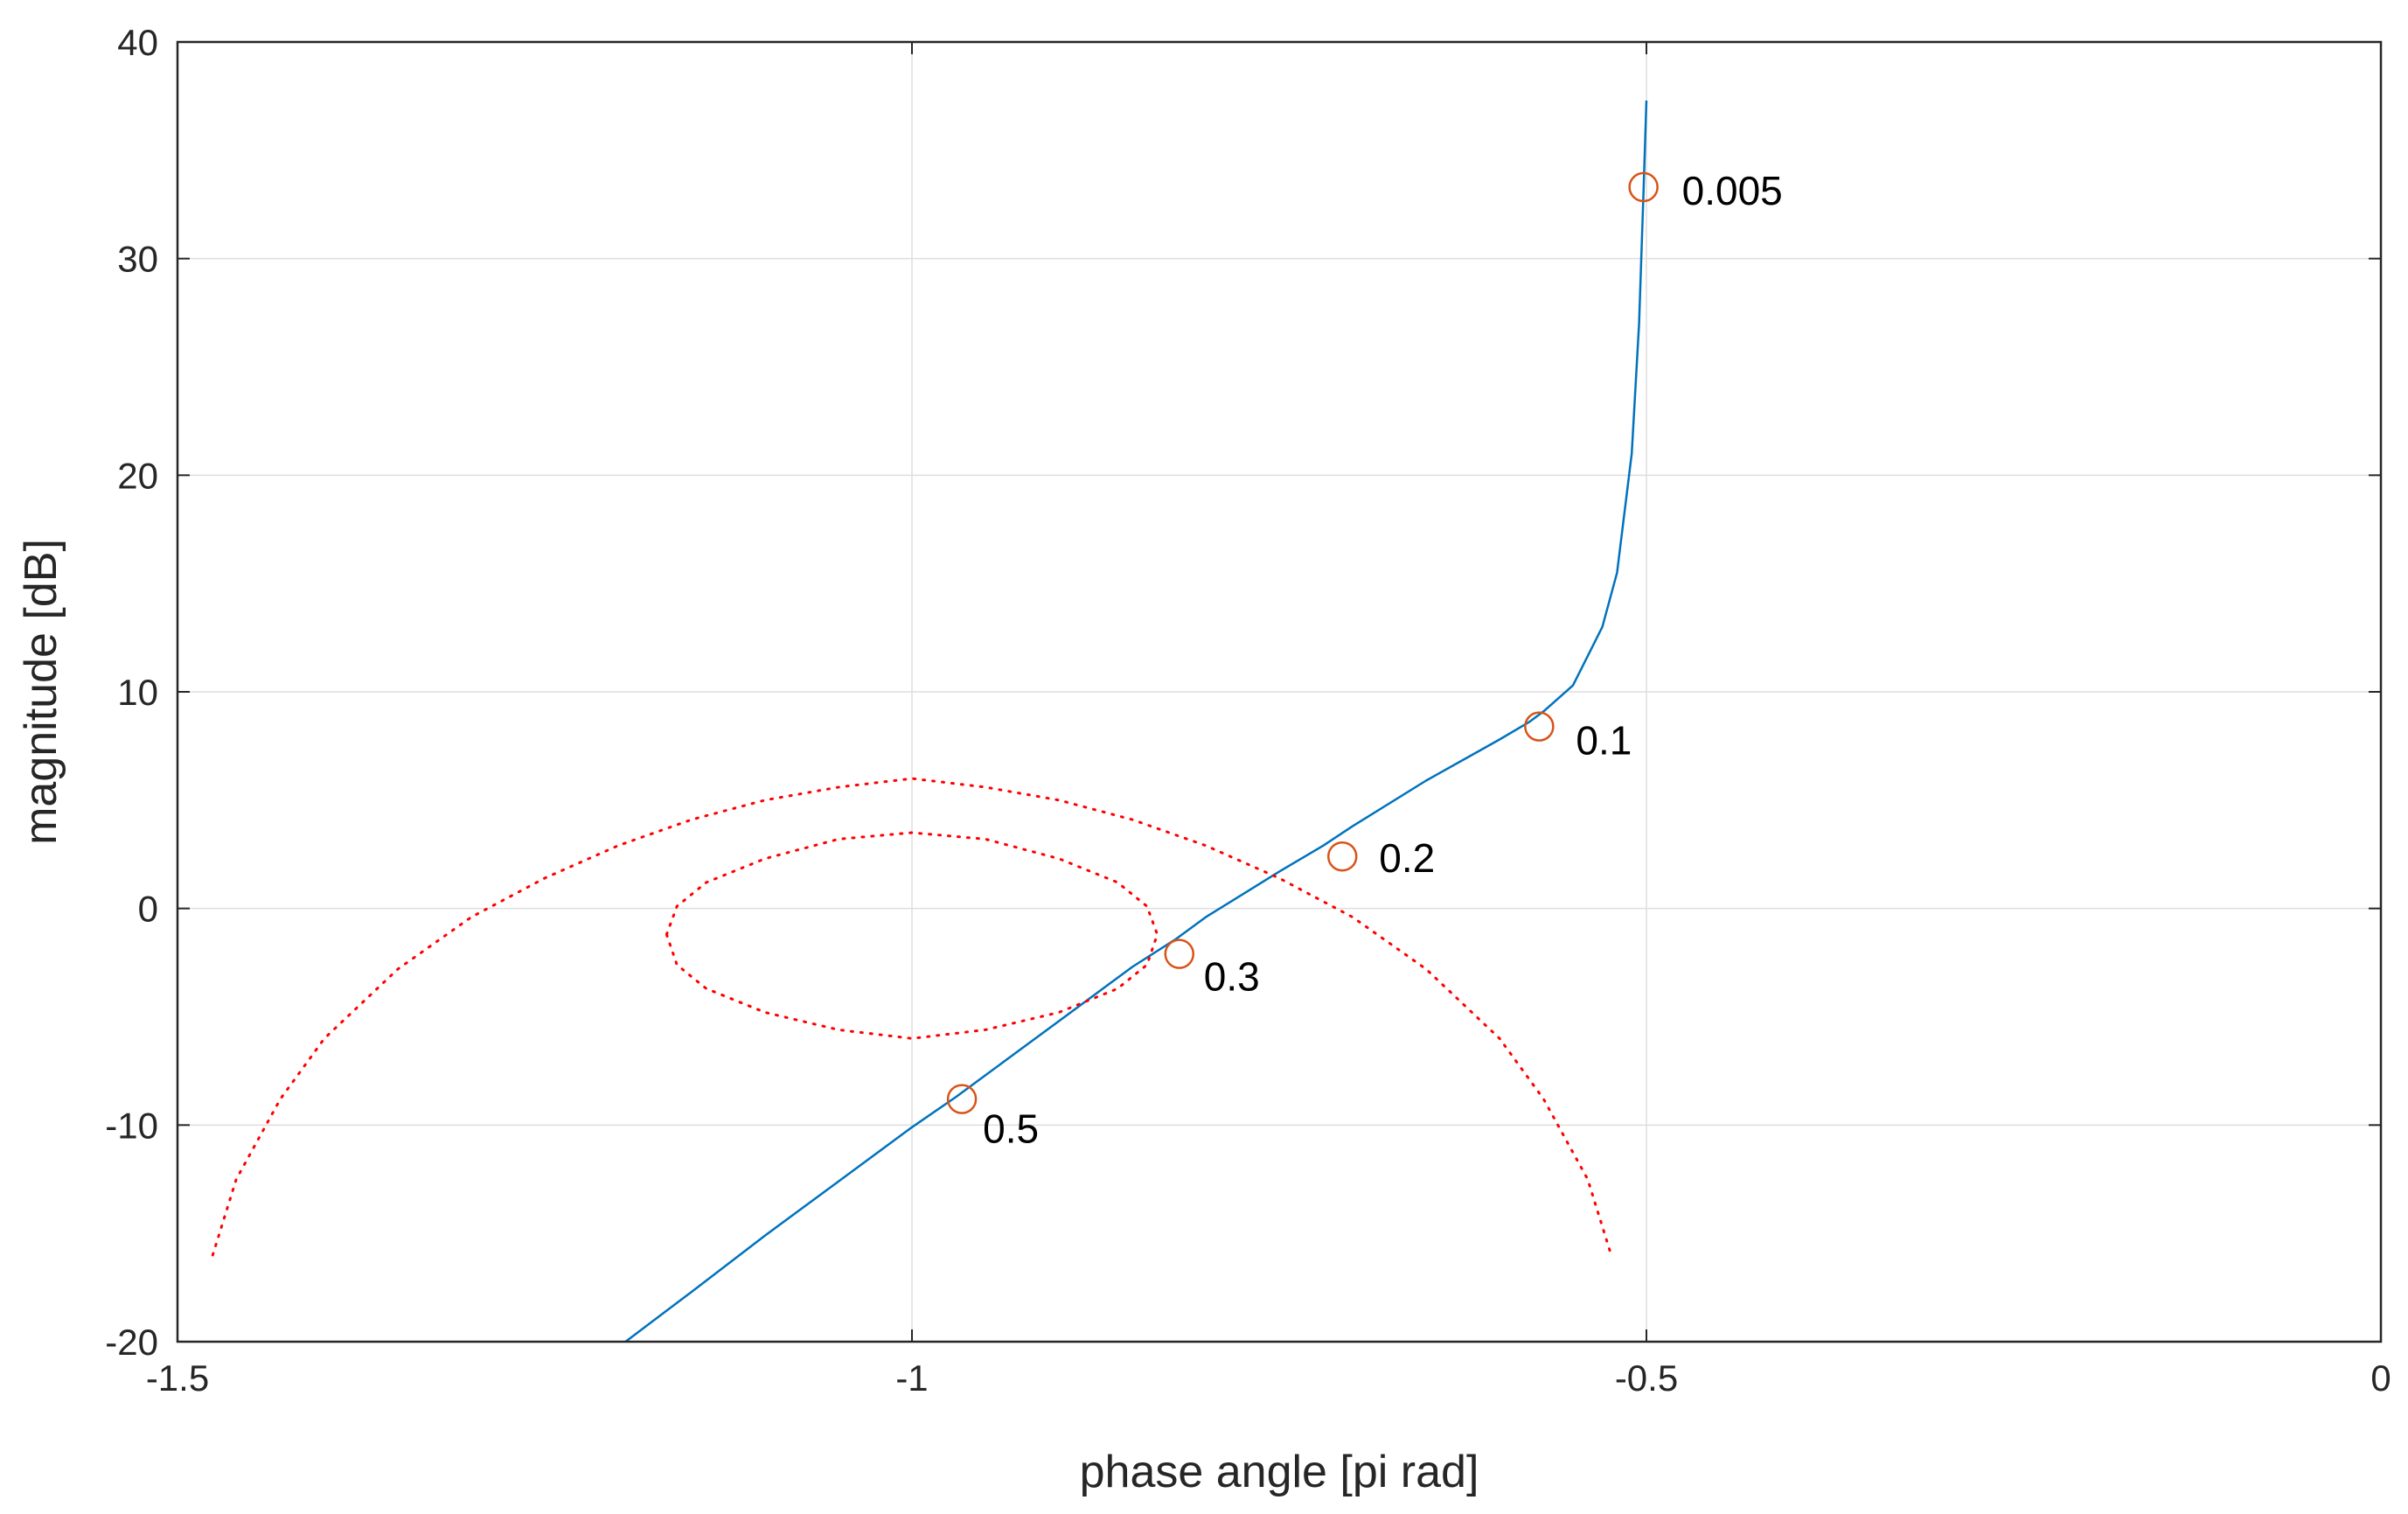  I want to click on y-tick-label: -20, so click(131, 1342).